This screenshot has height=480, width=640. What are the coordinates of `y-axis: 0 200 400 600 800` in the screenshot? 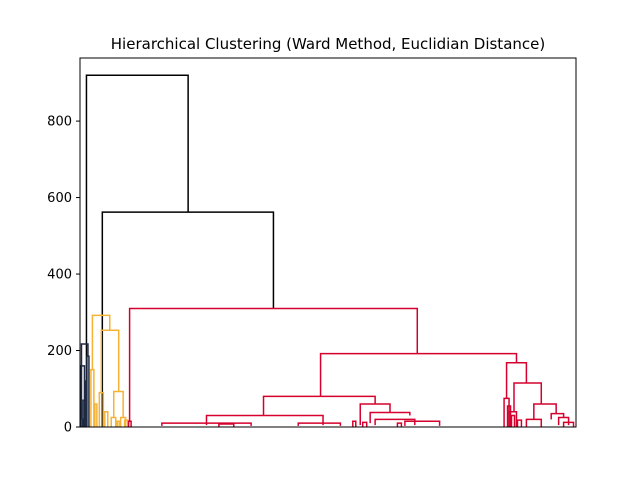 It's located at (63, 275).